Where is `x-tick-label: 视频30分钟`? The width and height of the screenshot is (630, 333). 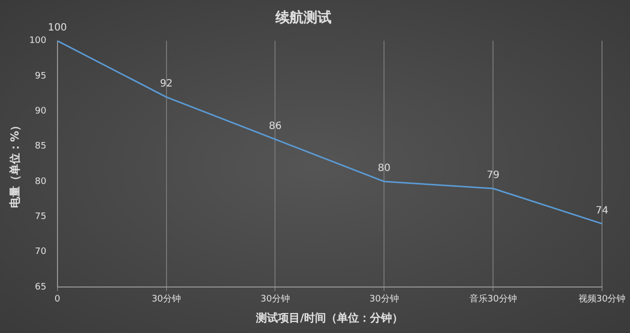 x-tick-label: 视频30分钟 is located at coordinates (602, 299).